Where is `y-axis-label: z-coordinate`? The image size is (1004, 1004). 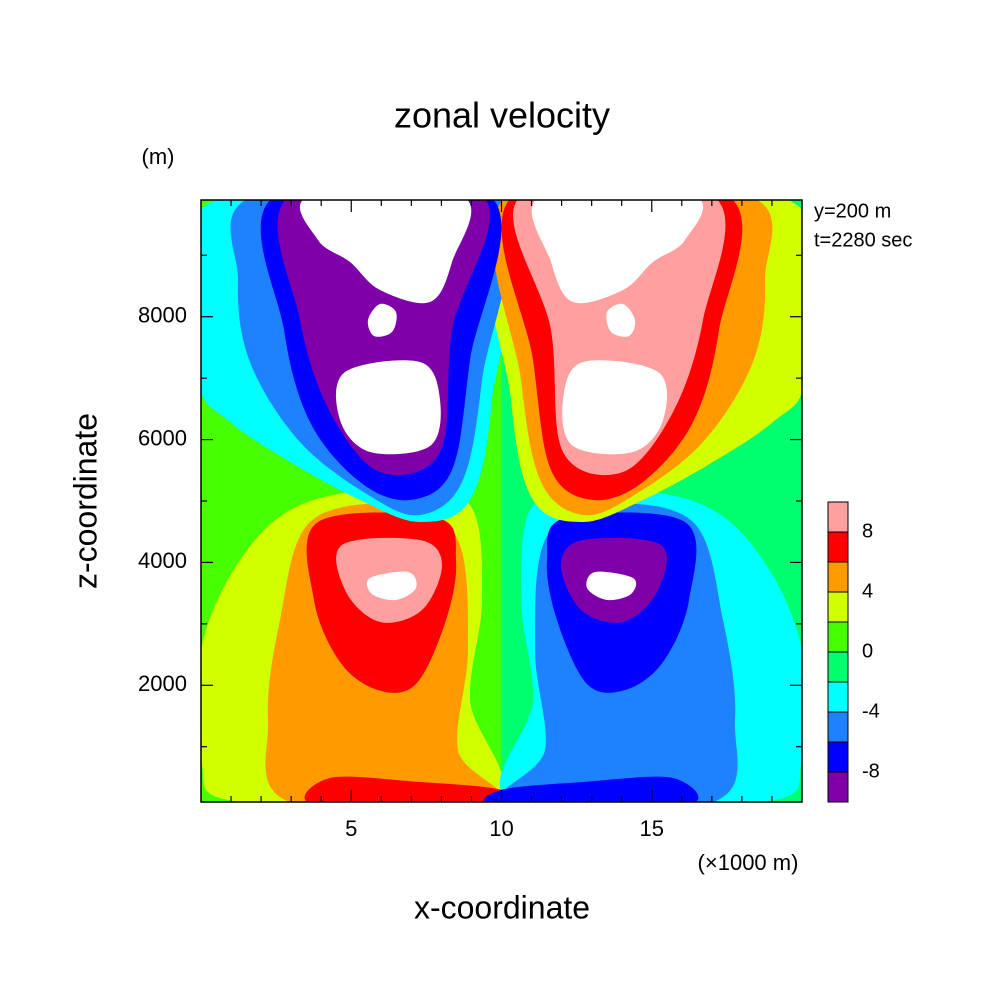
y-axis-label: z-coordinate is located at coordinates (85, 501).